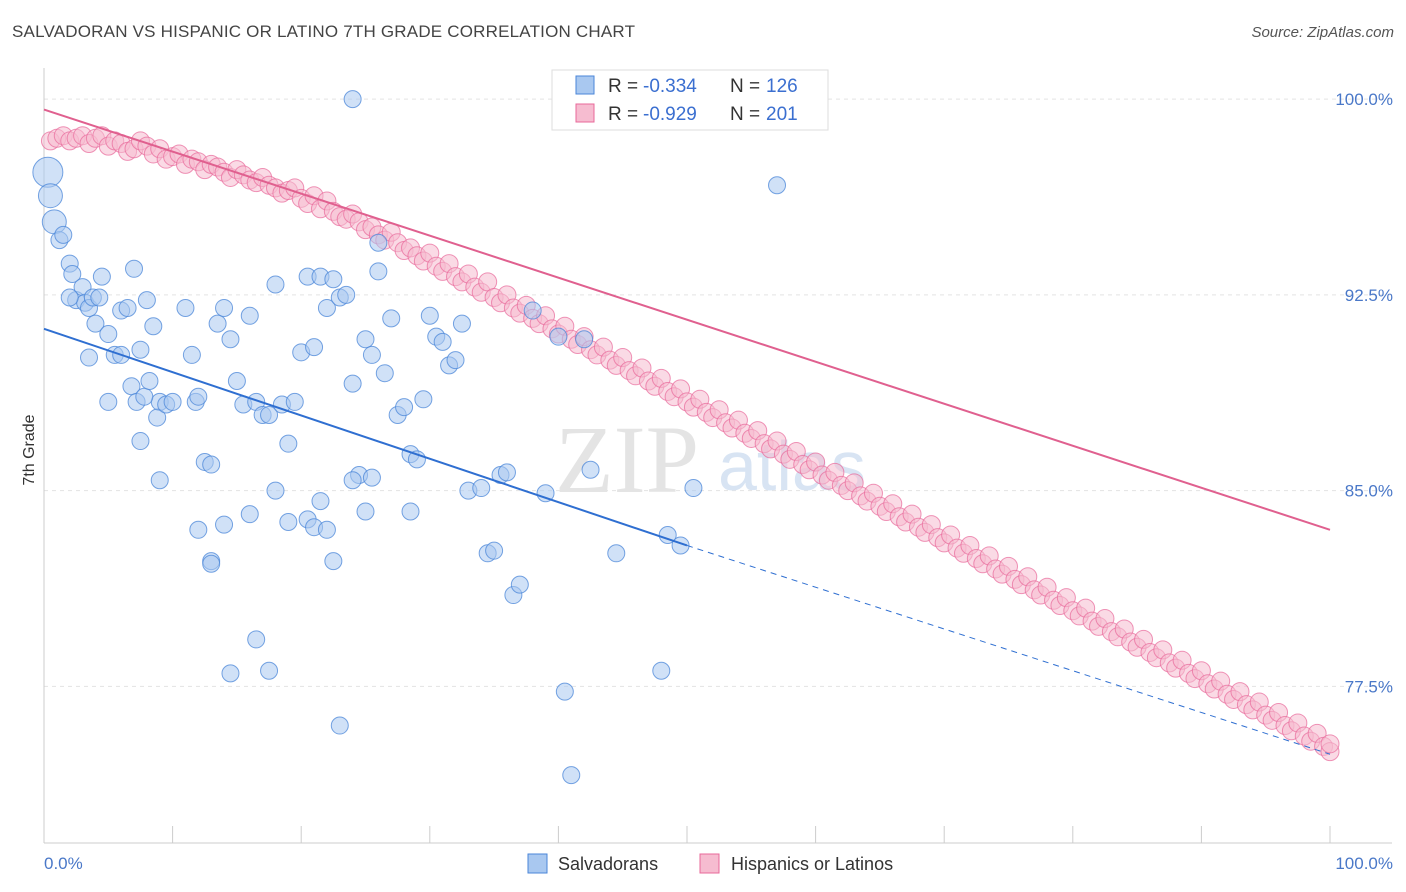  What do you see at coordinates (623, 114) in the screenshot?
I see `legend-r-label-2: R =` at bounding box center [623, 114].